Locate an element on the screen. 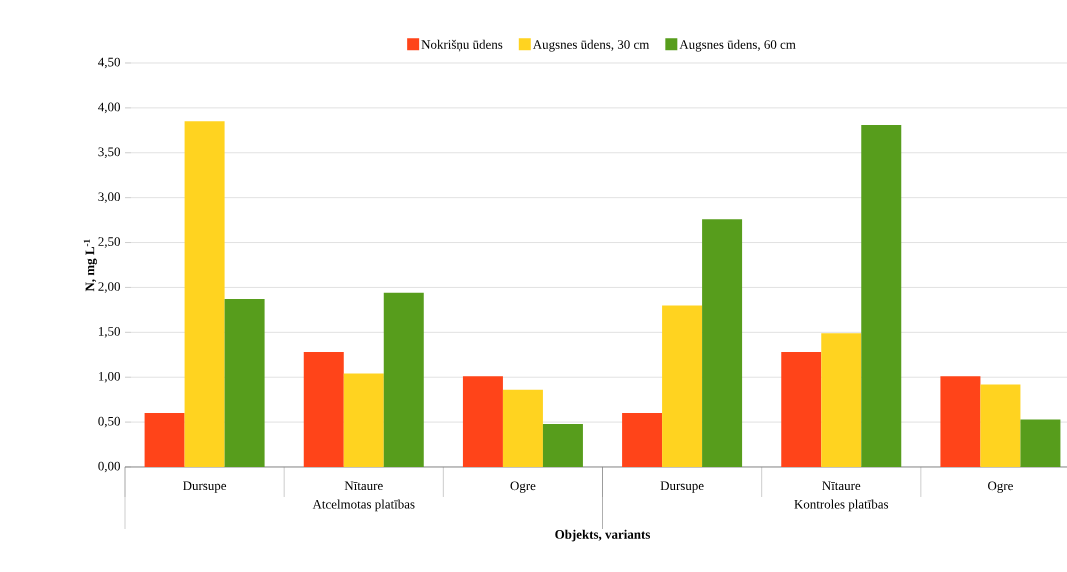 The width and height of the screenshot is (1067, 572). y-tick-label: 2,50 is located at coordinates (109, 242).